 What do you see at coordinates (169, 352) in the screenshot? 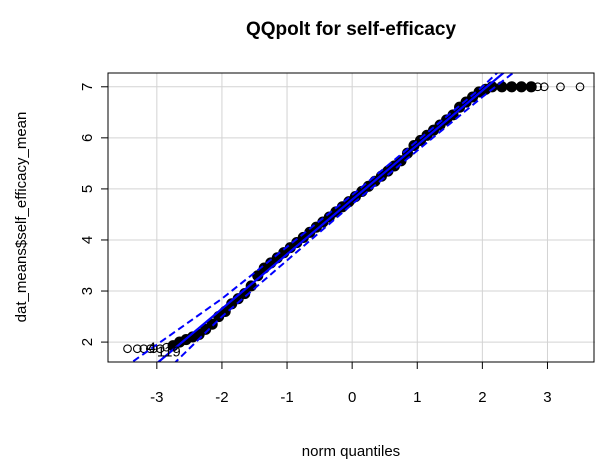
I see `point-label: 119` at bounding box center [169, 352].